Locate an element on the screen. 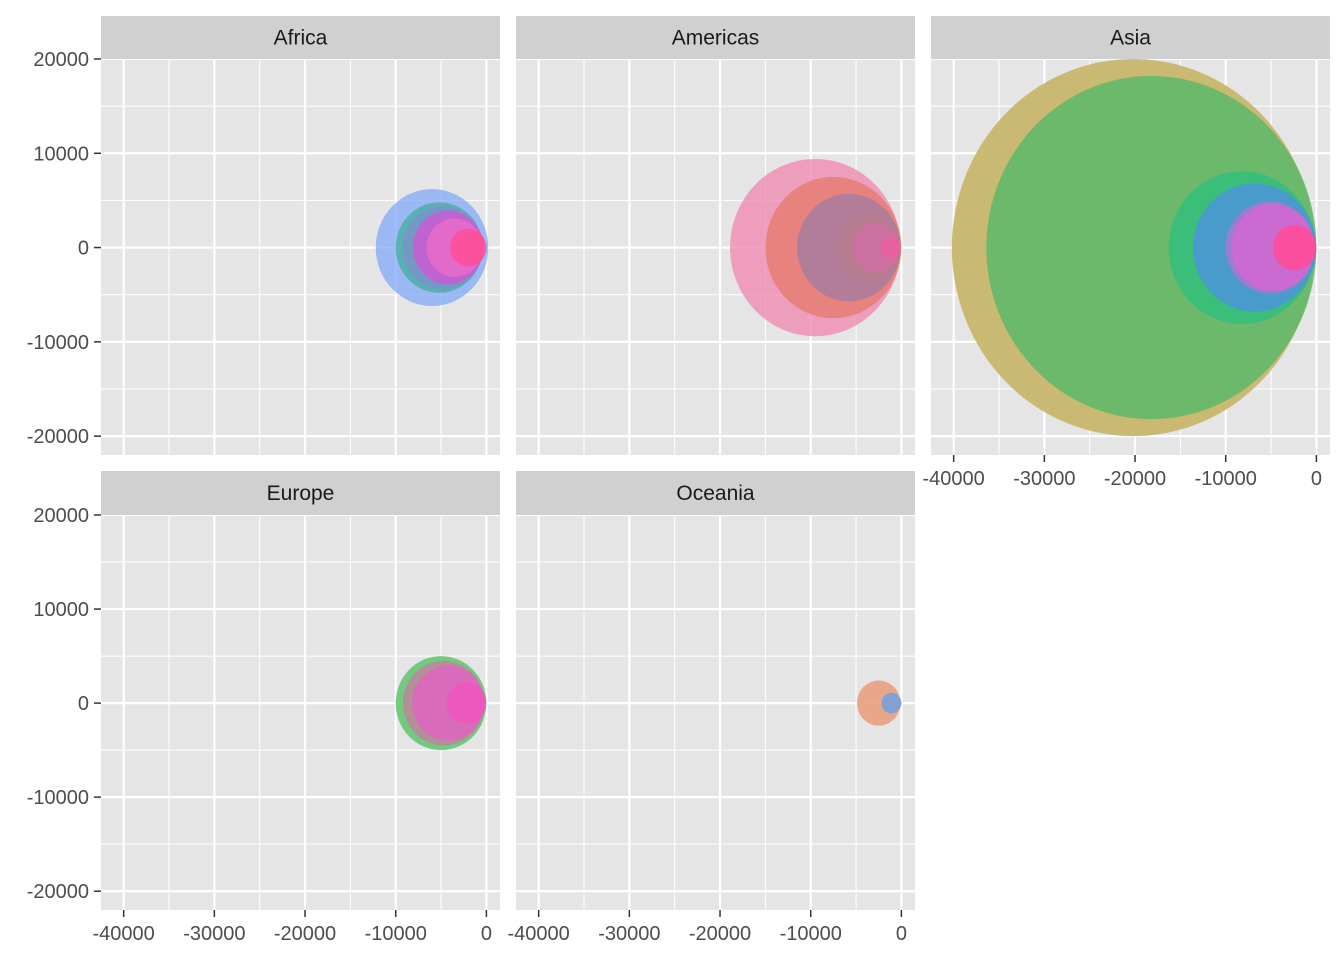  facet-strip-asia is located at coordinates (1130, 37).